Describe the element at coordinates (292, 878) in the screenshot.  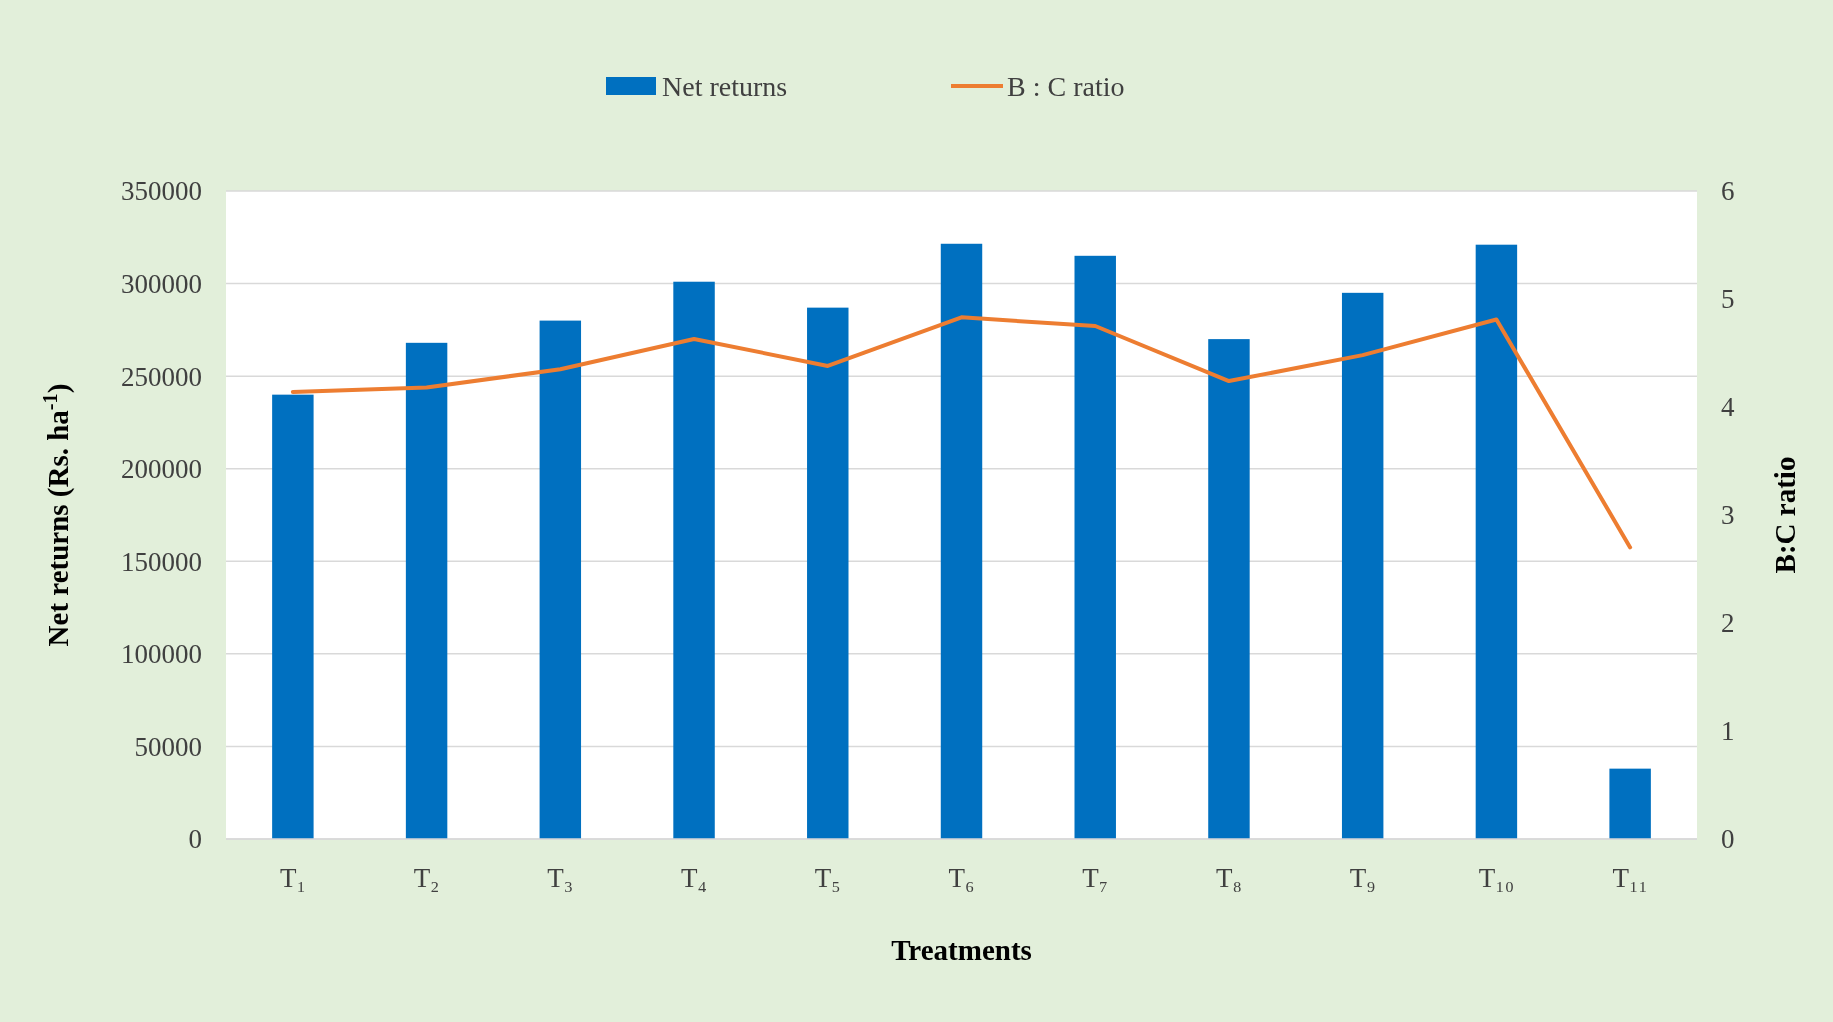
I see `x-tick-label: T₁` at that location.